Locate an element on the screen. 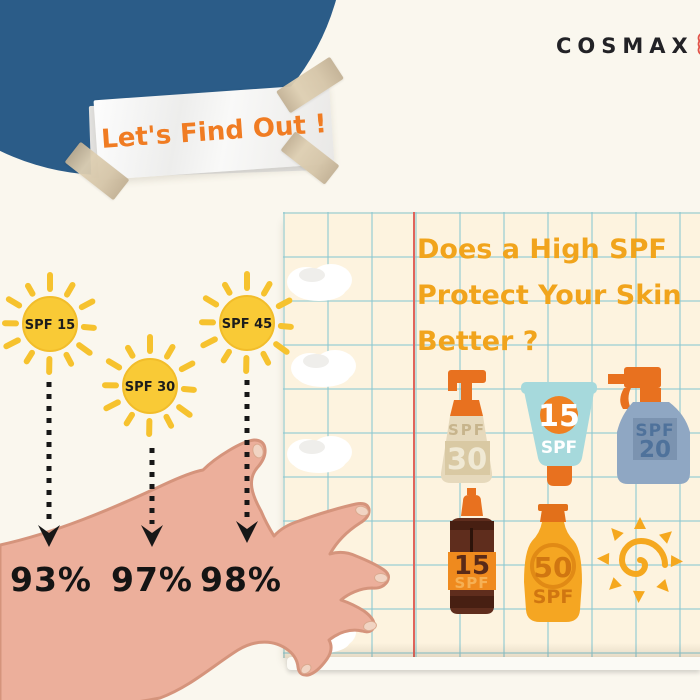 The image size is (700, 700). question-line-1: Does a High SPF is located at coordinates (542, 249).